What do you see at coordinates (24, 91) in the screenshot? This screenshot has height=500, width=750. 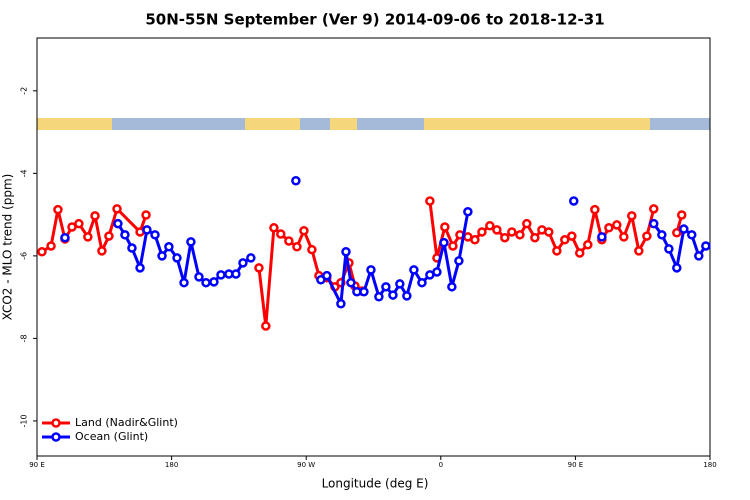 I see `y-tick-label: -2` at bounding box center [24, 91].